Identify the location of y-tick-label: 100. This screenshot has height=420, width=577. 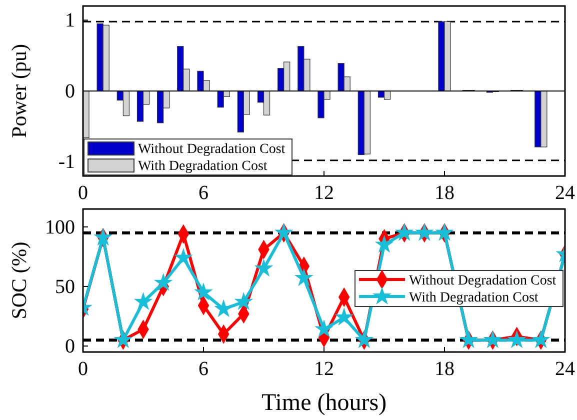
(60, 227).